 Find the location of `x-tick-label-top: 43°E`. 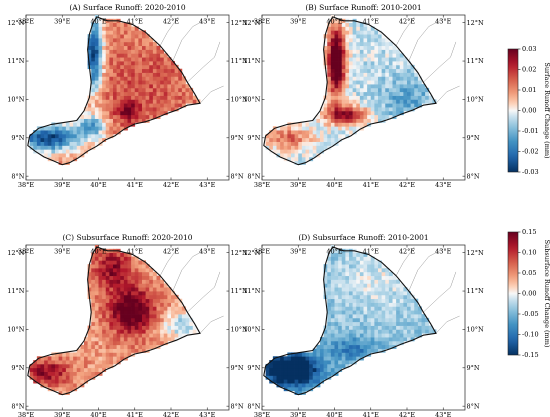

x-tick-label-top: 43°E is located at coordinates (443, 22).